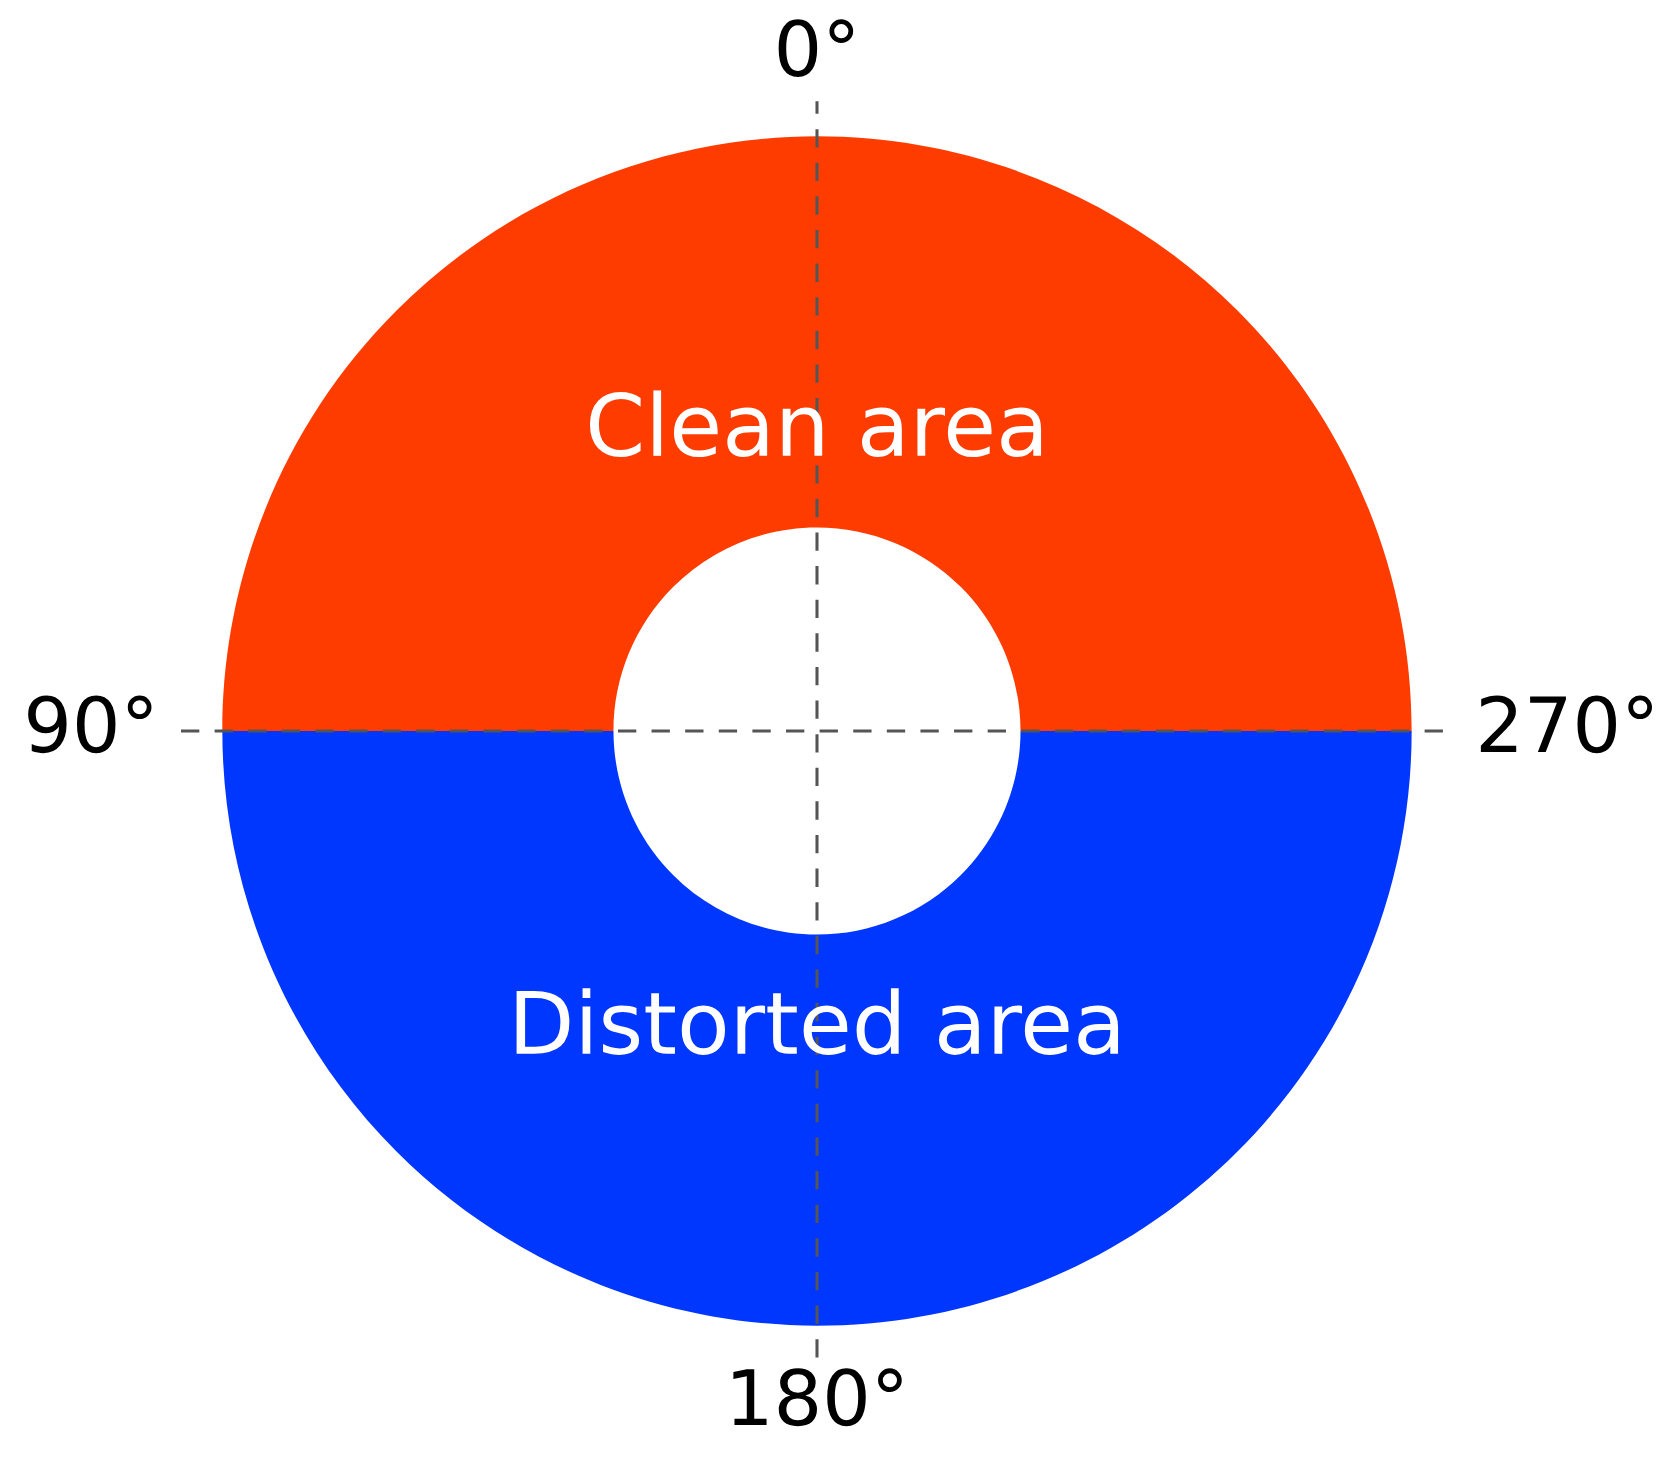 The image size is (1679, 1460). I want to click on slice-label: Distorted area, so click(817, 1021).